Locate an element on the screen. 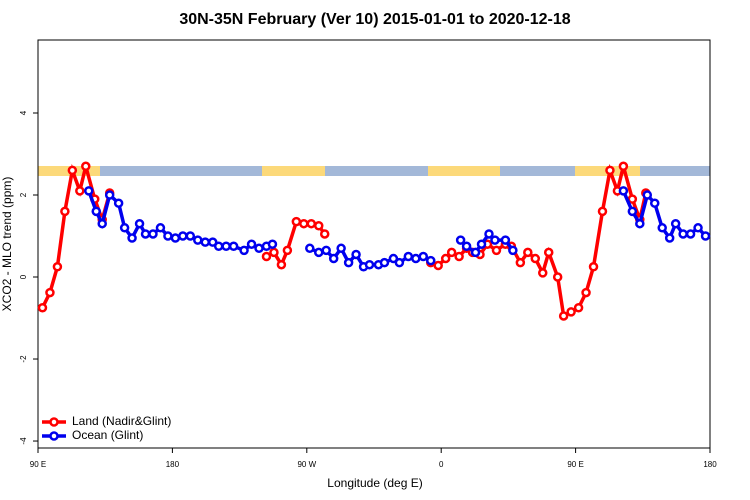 This screenshot has height=500, width=750. y-tick-label: 4 is located at coordinates (23, 112).